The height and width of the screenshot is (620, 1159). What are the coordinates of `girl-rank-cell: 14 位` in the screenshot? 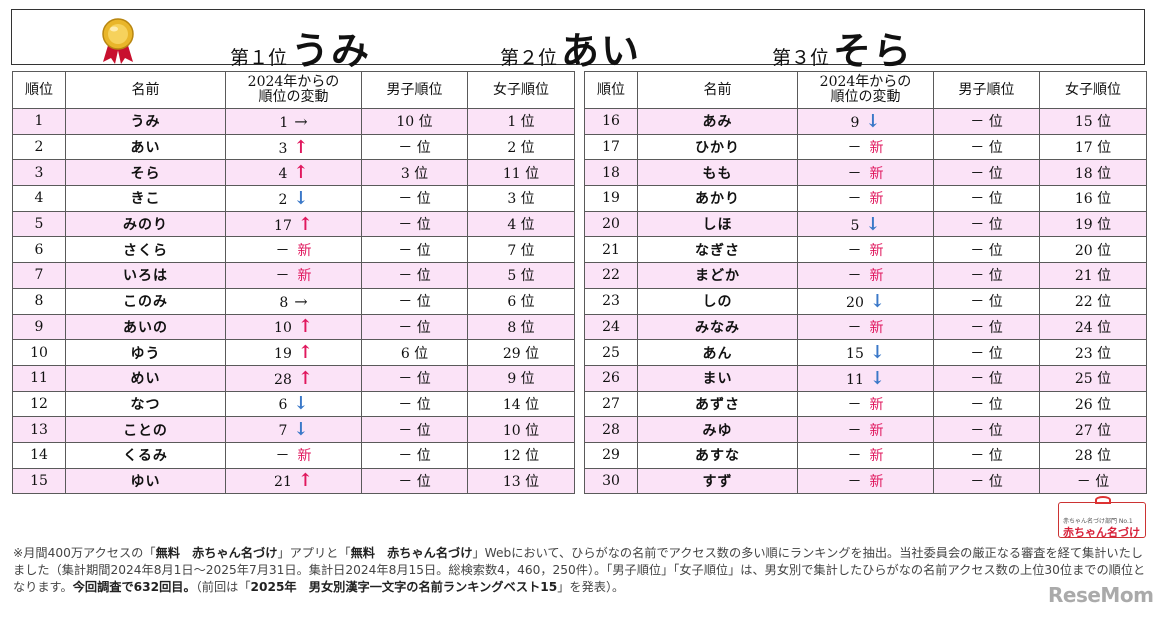 It's located at (521, 404).